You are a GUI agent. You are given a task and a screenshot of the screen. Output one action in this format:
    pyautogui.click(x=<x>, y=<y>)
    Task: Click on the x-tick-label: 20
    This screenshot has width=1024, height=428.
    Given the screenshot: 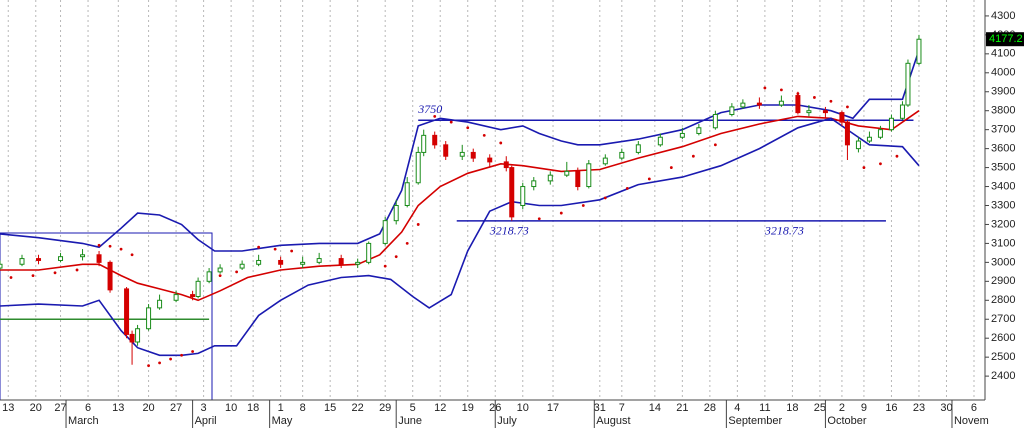 What is the action you would take?
    pyautogui.click(x=36, y=408)
    